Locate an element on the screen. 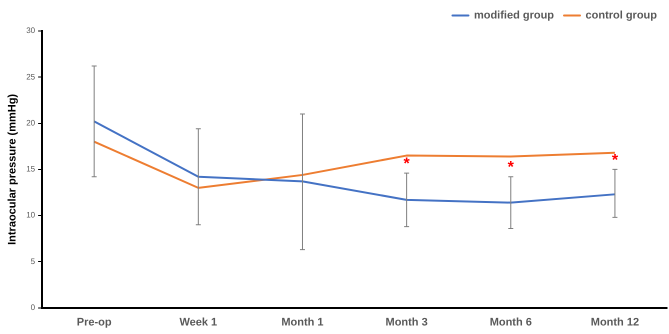 The width and height of the screenshot is (669, 334). x-tick-label: Month 6 is located at coordinates (511, 322).